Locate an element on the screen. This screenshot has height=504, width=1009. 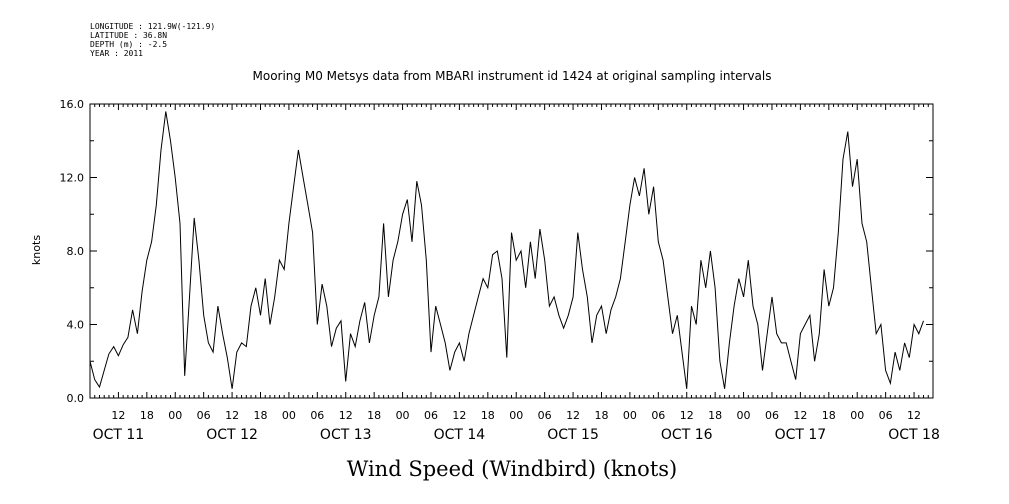
depth-text: DEPTH (m) : -2.5 is located at coordinates (129, 44).